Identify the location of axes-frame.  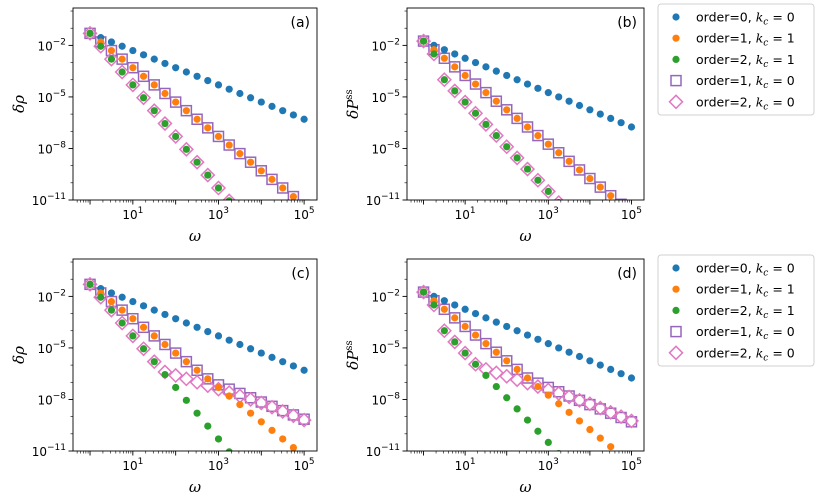
(195, 104).